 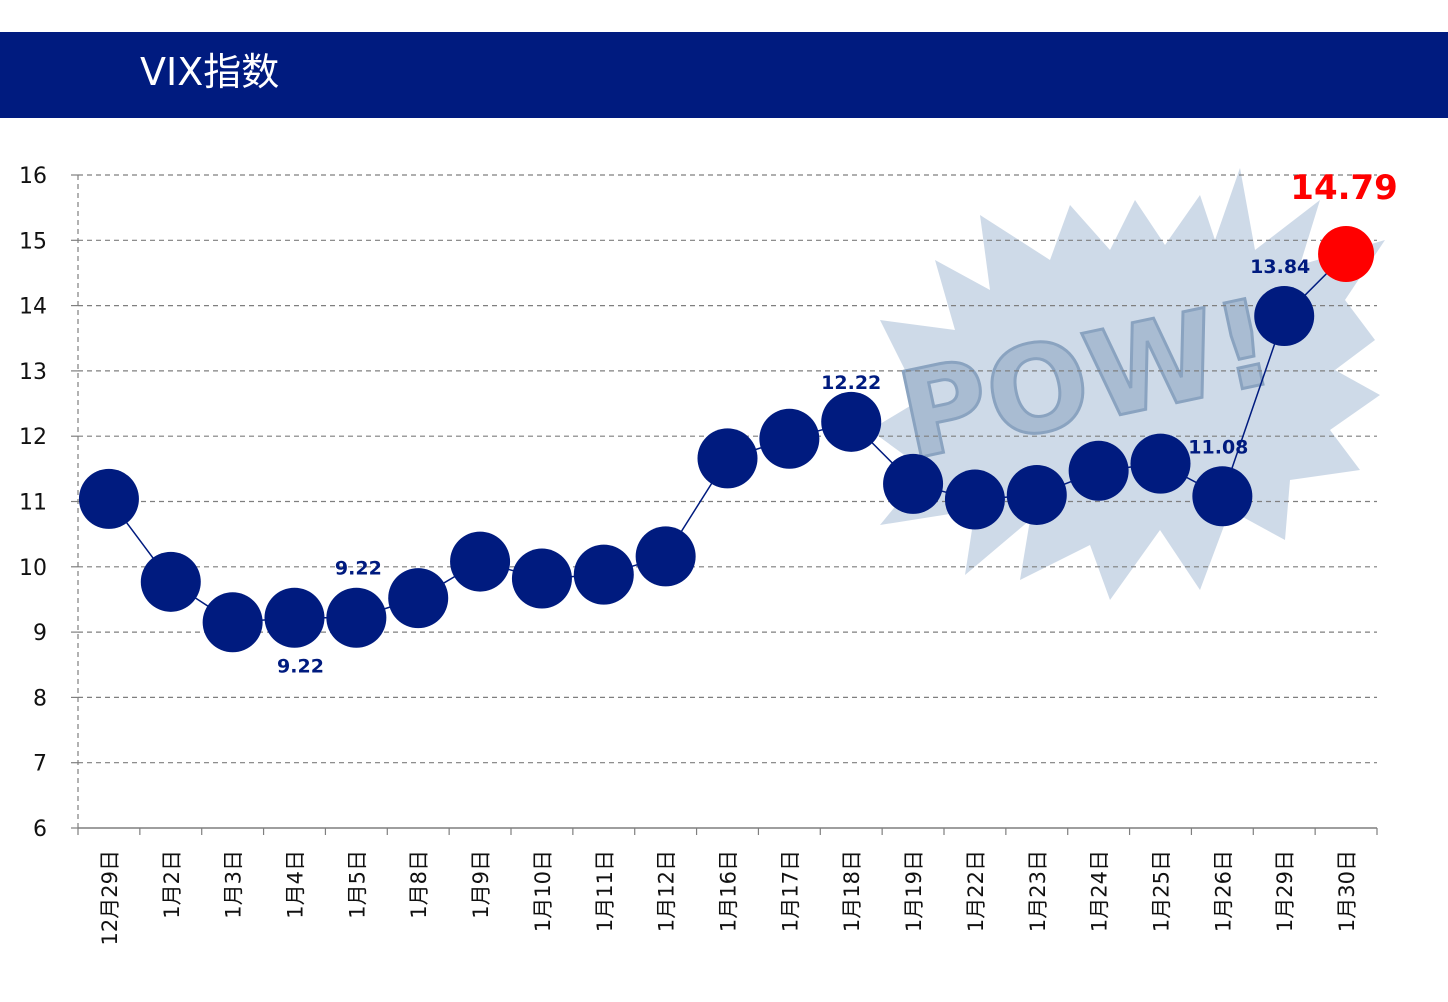 I want to click on chart-header-bar: VIX指数, so click(x=724, y=75).